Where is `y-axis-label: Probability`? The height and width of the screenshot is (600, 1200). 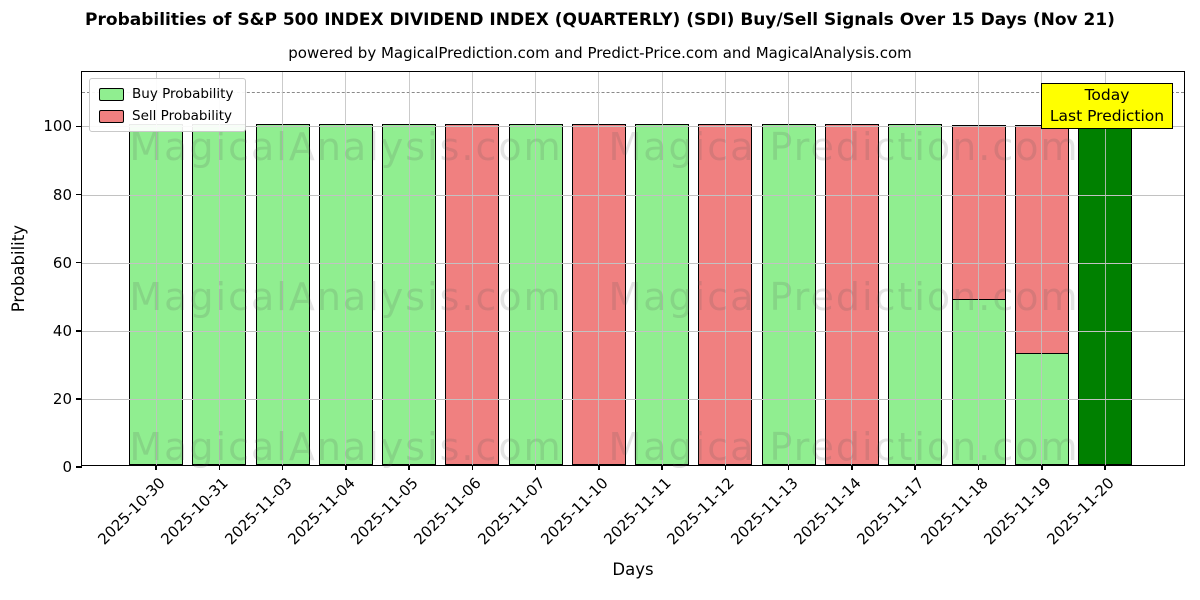 y-axis-label: Probability is located at coordinates (18, 268).